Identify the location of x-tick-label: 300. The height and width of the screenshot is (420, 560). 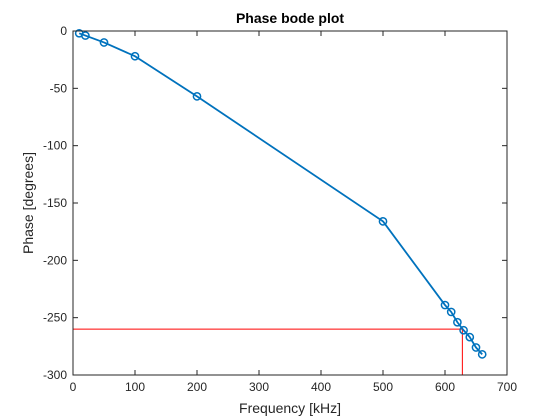
(259, 387).